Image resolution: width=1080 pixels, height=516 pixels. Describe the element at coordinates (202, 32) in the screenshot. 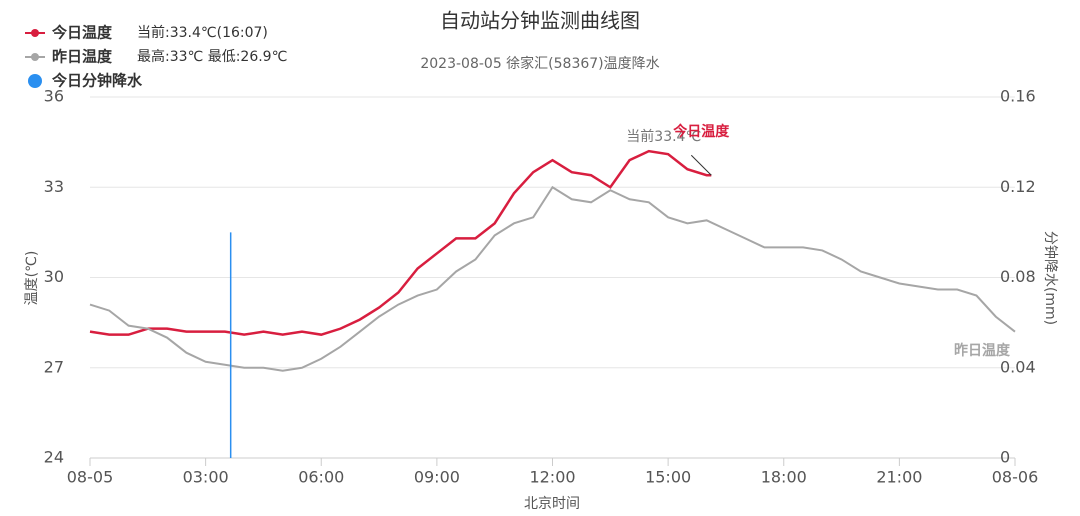

I see `legend-note: 当前:33.4℃(16:07)` at that location.